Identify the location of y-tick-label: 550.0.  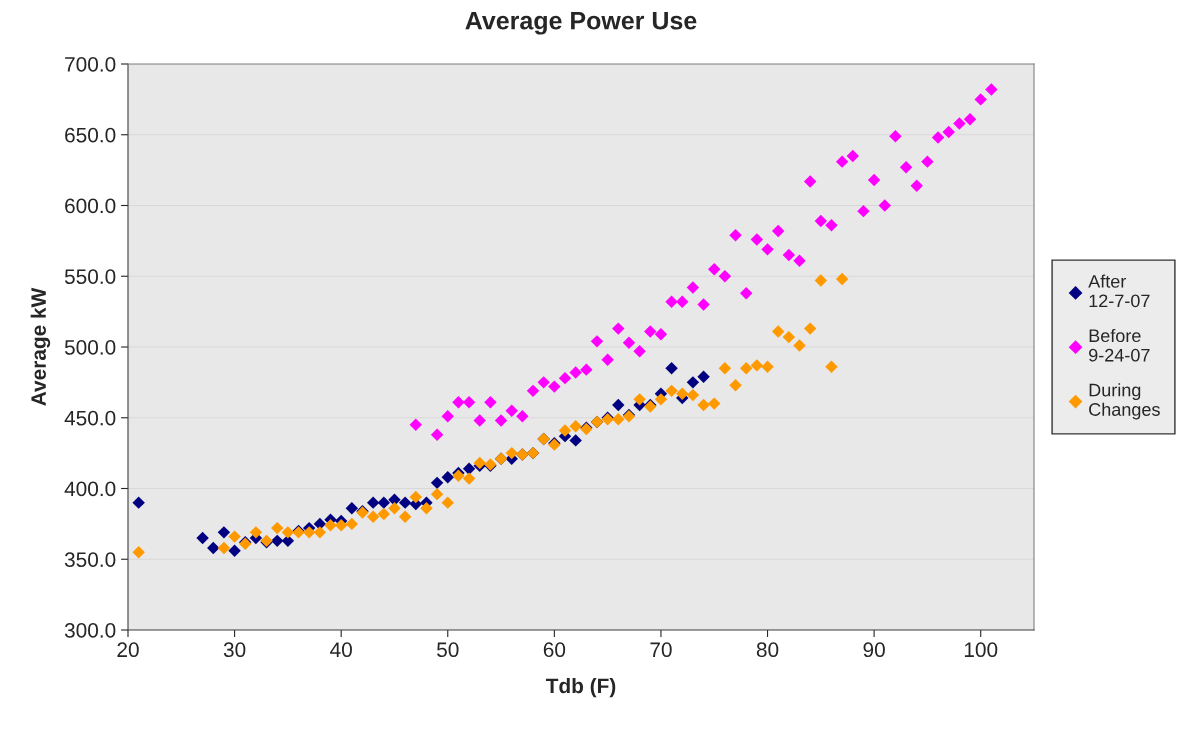
(90, 276).